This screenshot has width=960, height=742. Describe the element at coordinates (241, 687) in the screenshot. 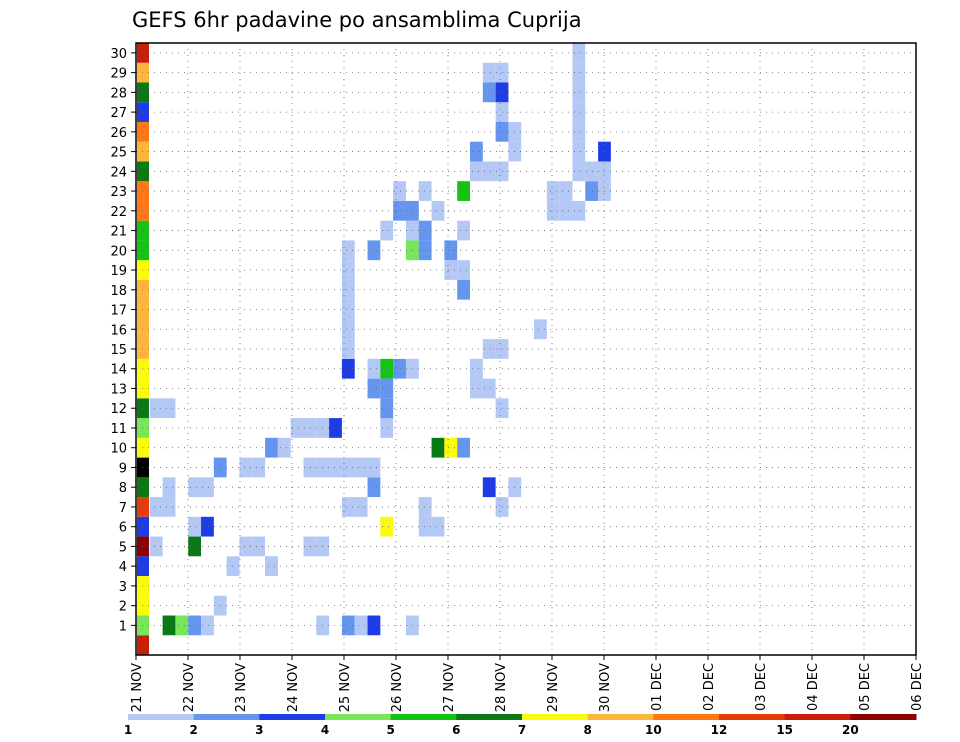

I see `x-tick-label: 23 NOV` at that location.